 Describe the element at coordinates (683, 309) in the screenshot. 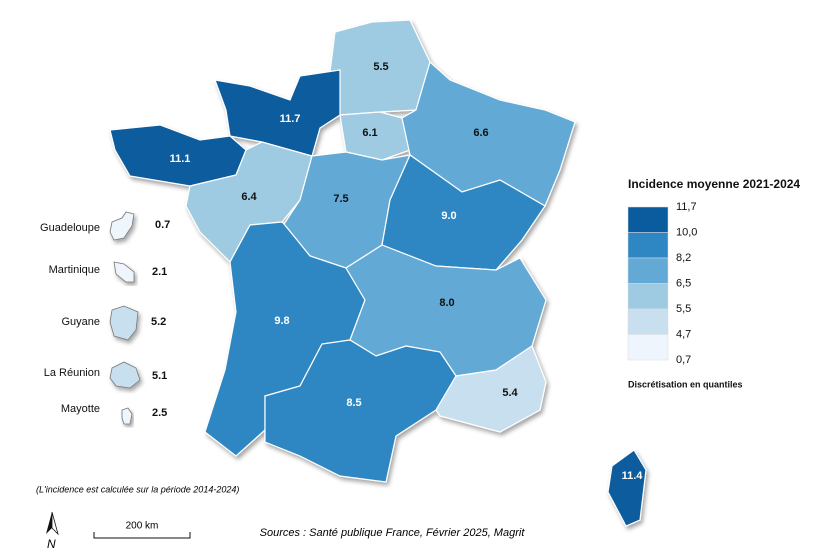

I see `legend-break: 5,5` at that location.